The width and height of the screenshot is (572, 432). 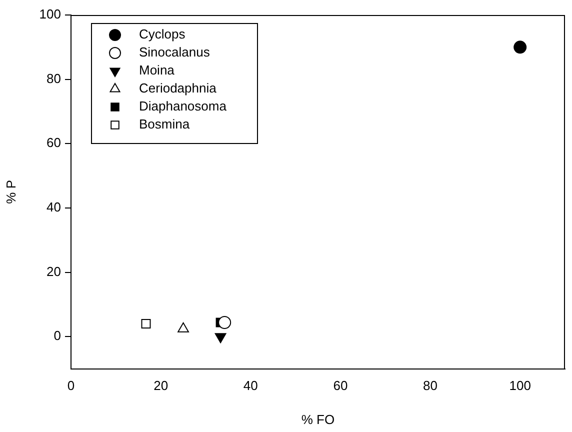 What do you see at coordinates (53, 207) in the screenshot?
I see `y-tick-label: 40` at bounding box center [53, 207].